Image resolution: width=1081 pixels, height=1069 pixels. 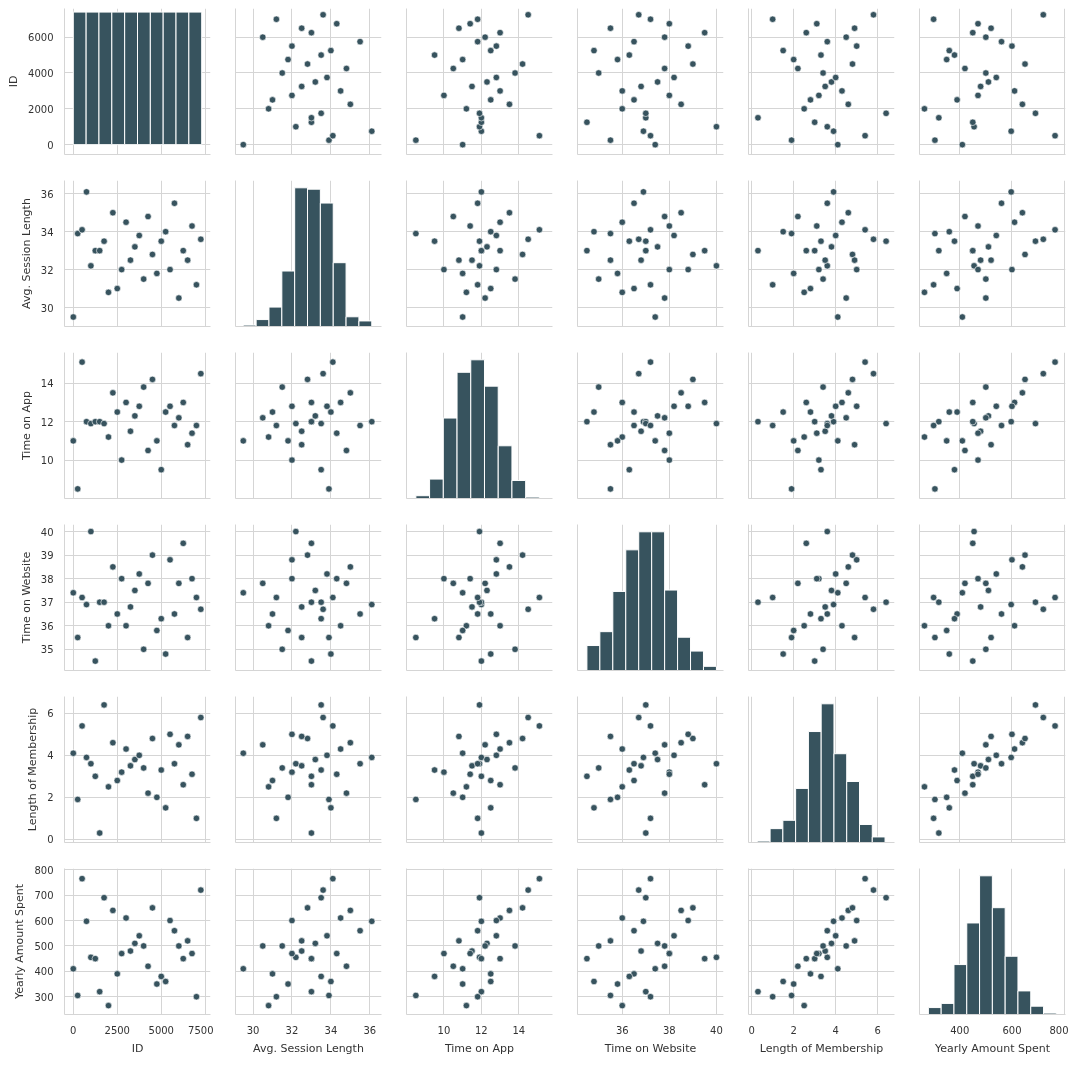 What do you see at coordinates (308, 1048) in the screenshot?
I see `x-axis-title: Avg. Session Length` at bounding box center [308, 1048].